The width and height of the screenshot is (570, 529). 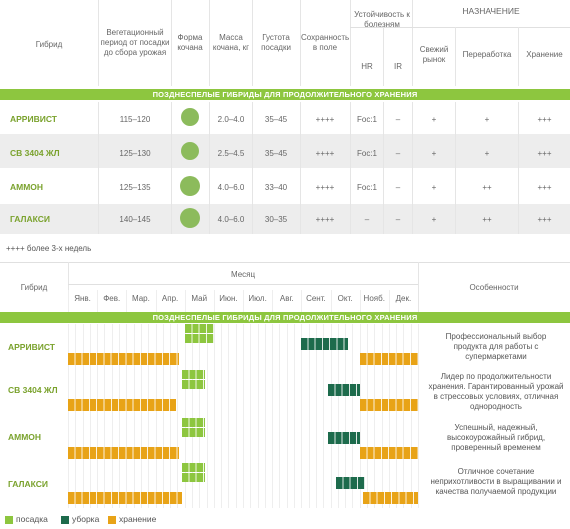 I want to click on col-density: Густота посадки, so click(x=276, y=42).